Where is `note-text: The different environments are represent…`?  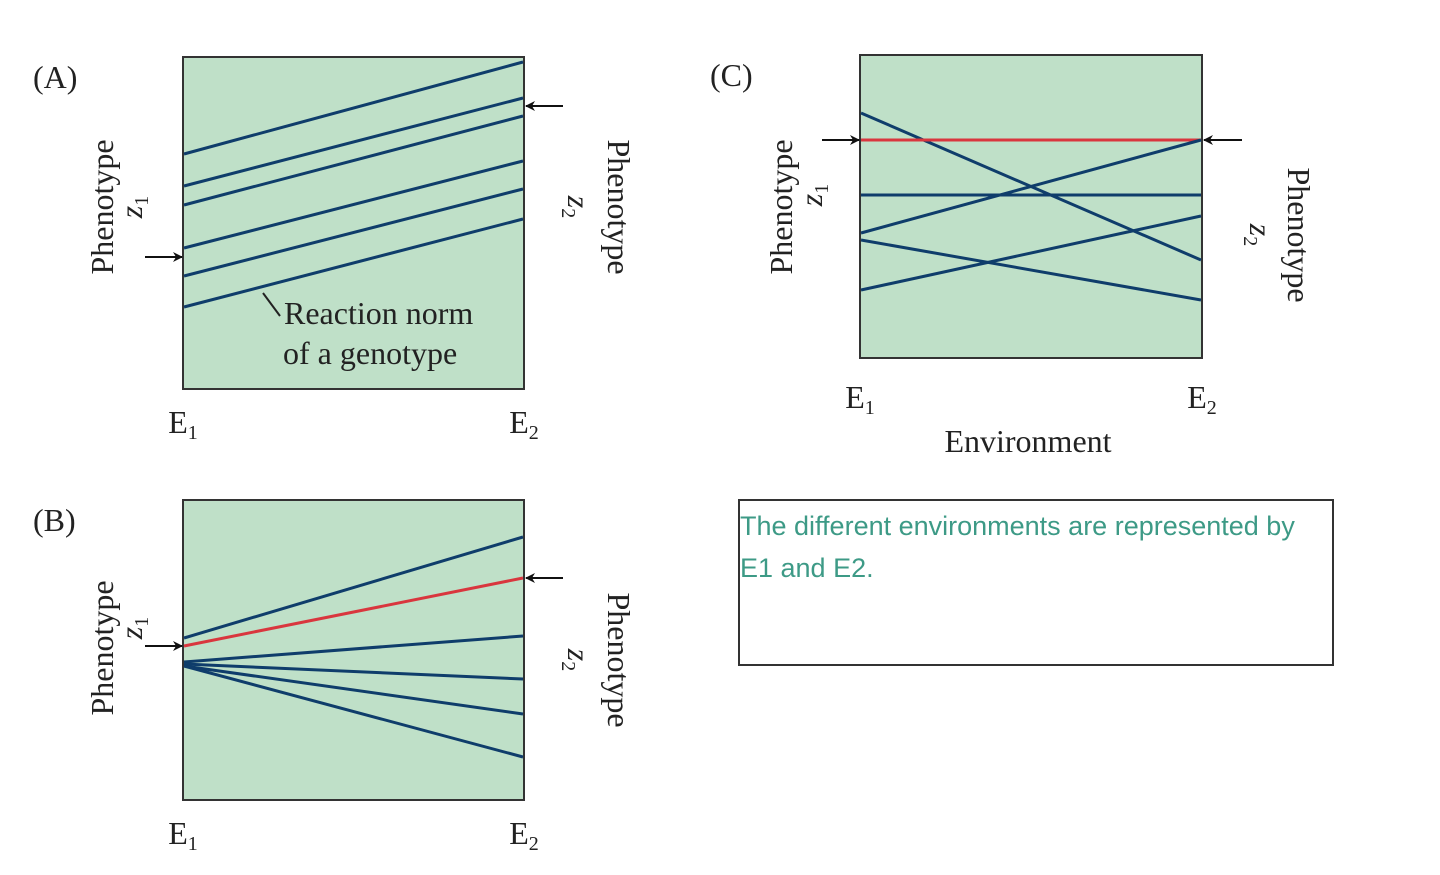 note-text: The different environments are represent… is located at coordinates (1017, 547).